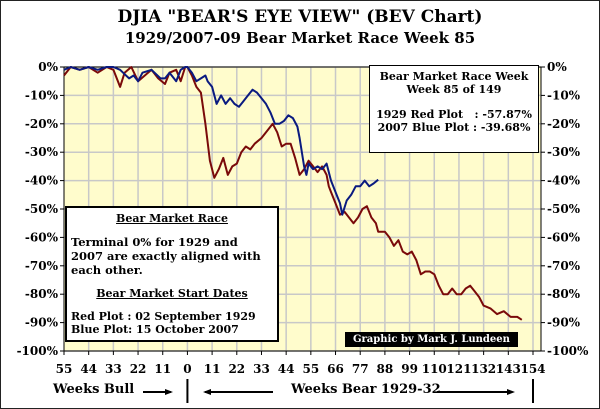  What do you see at coordinates (42, 95) in the screenshot?
I see `y-tick-label-left: -10%` at bounding box center [42, 95].